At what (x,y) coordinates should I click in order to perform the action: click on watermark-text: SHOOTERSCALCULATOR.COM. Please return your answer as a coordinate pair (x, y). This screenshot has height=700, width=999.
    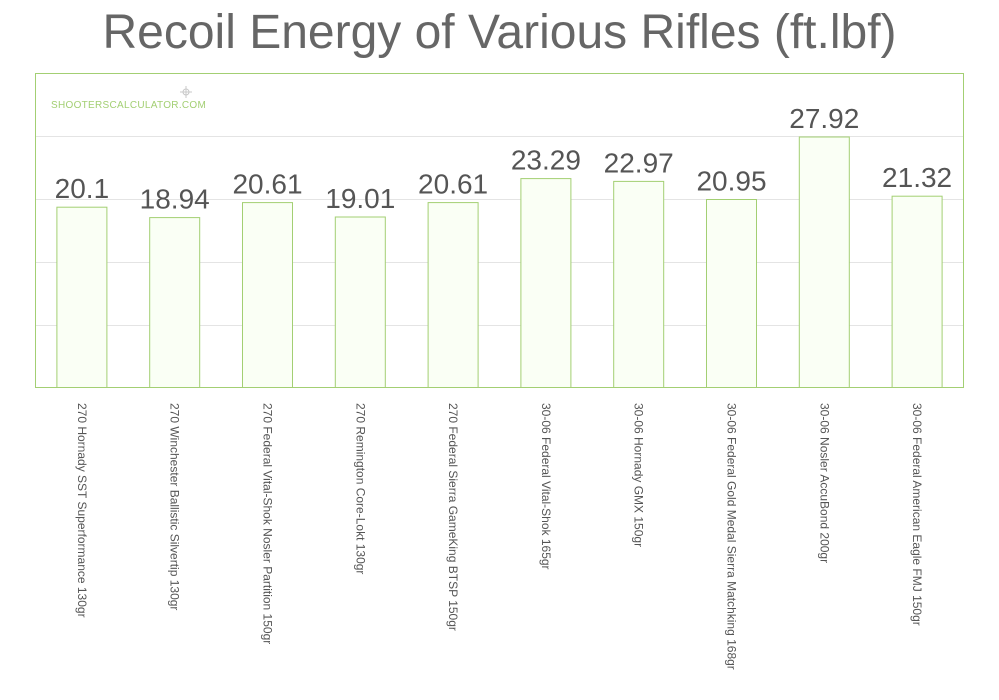
    Looking at the image, I should click on (128, 105).